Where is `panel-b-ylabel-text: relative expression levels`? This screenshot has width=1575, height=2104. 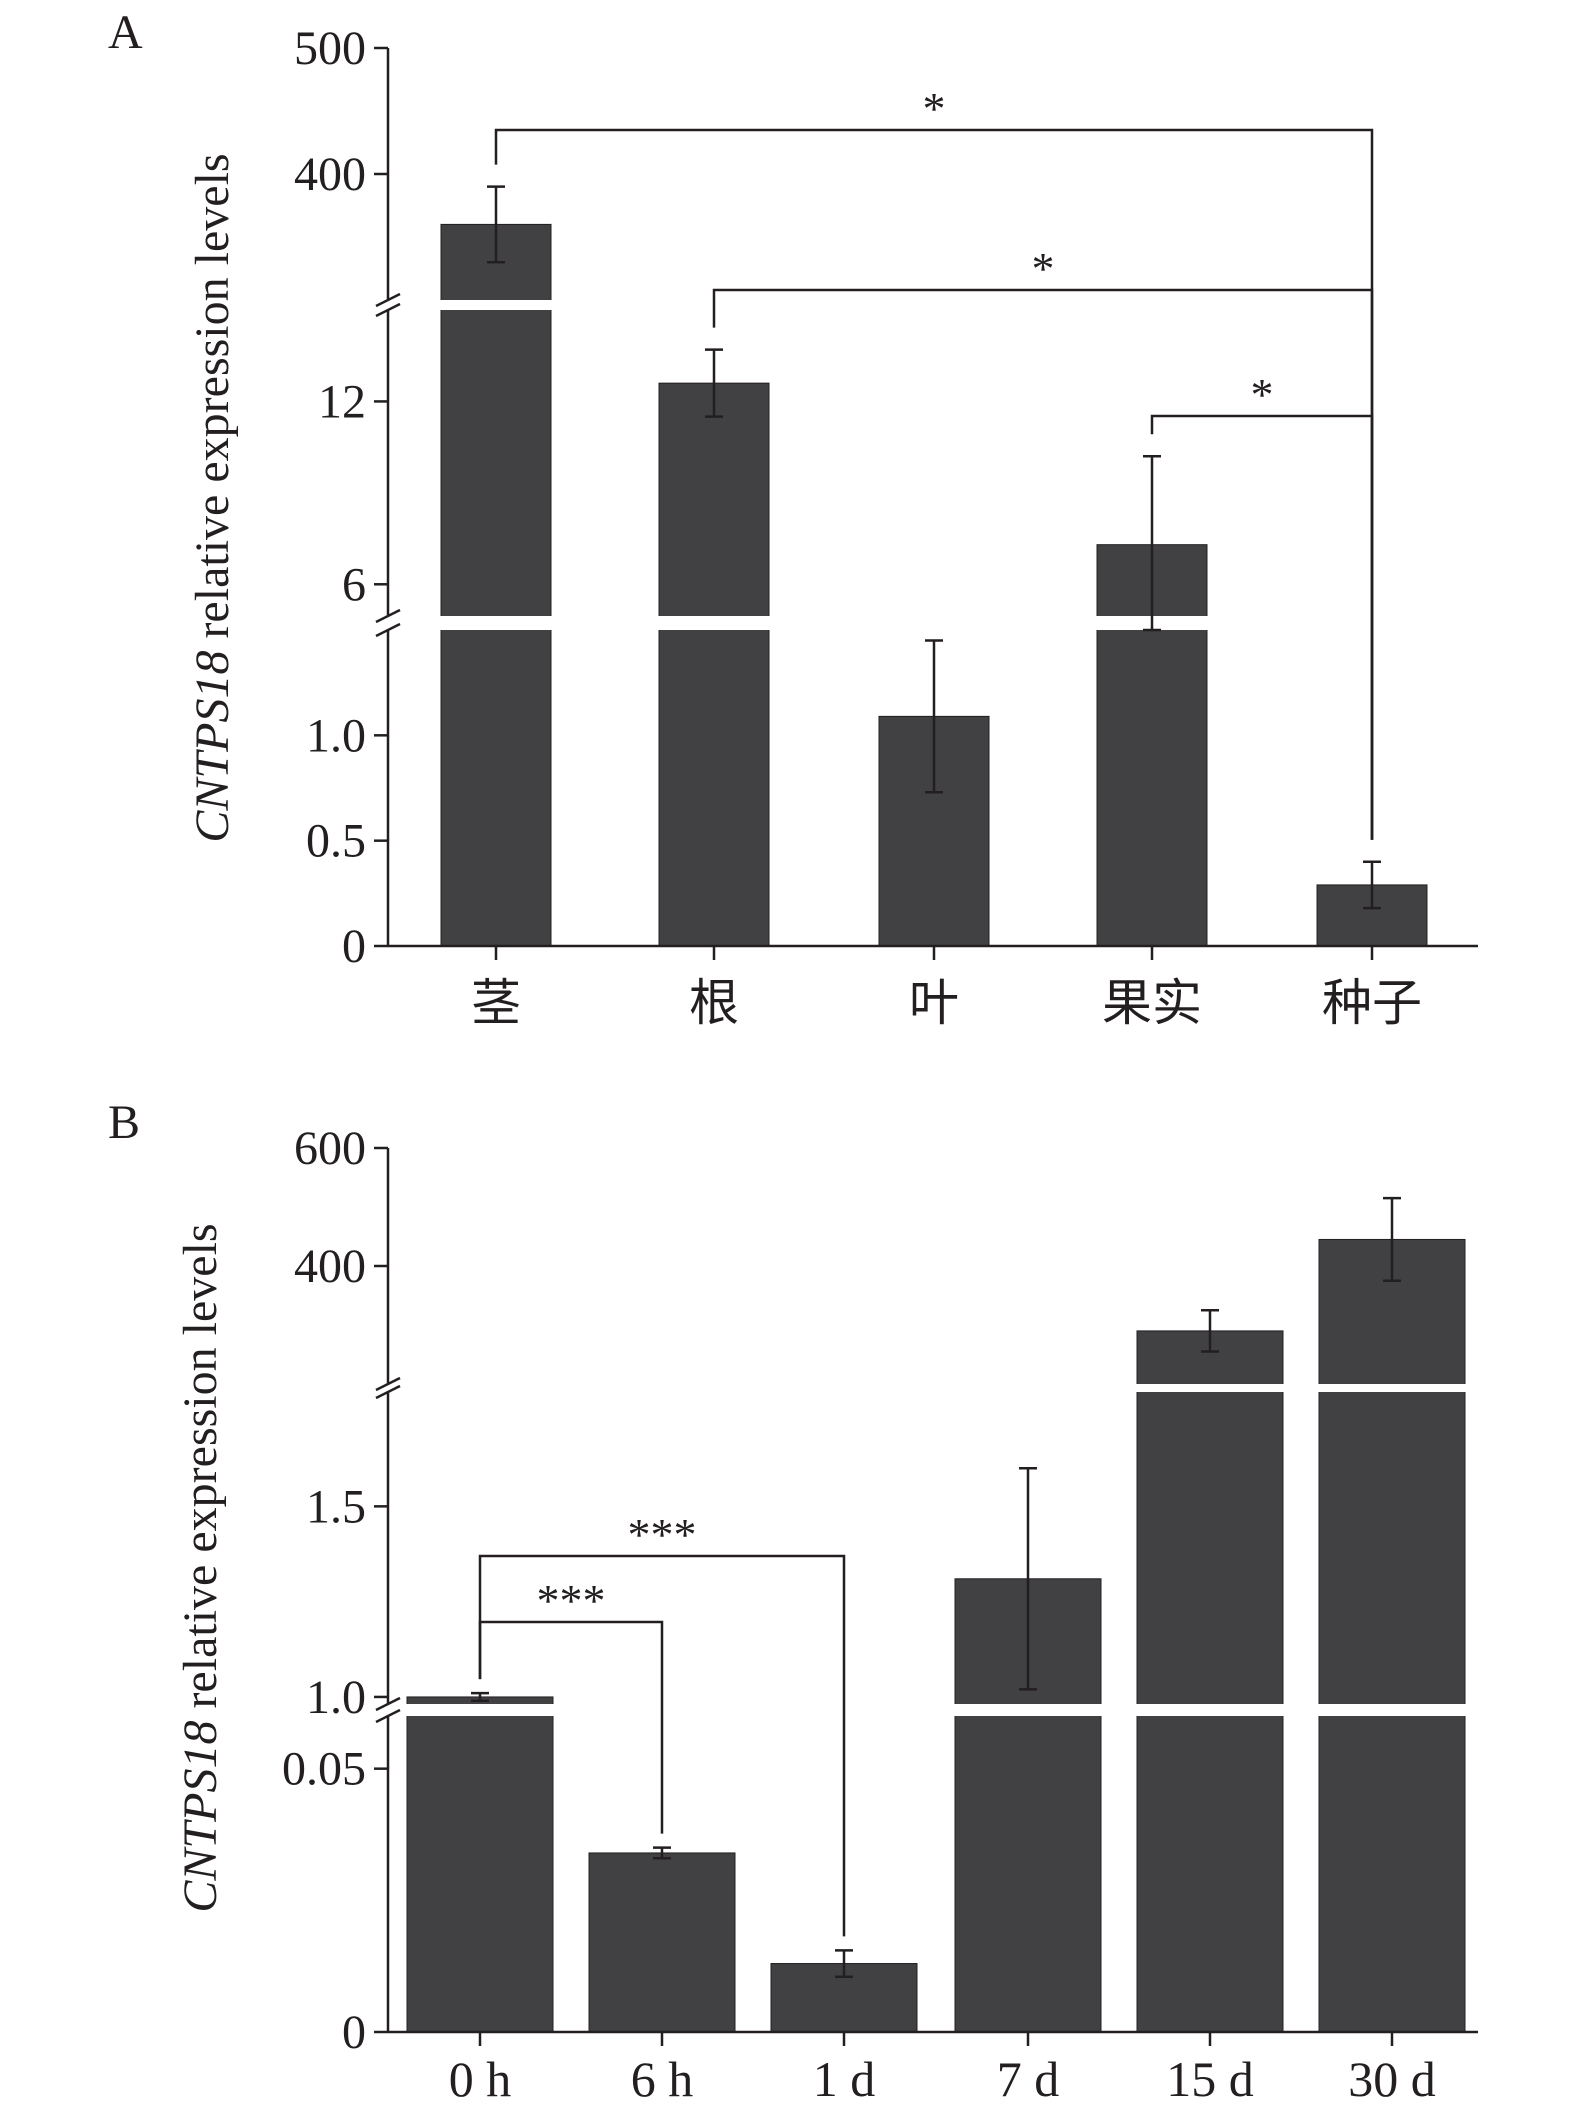 panel-b-ylabel-text: relative expression levels is located at coordinates (200, 1471).